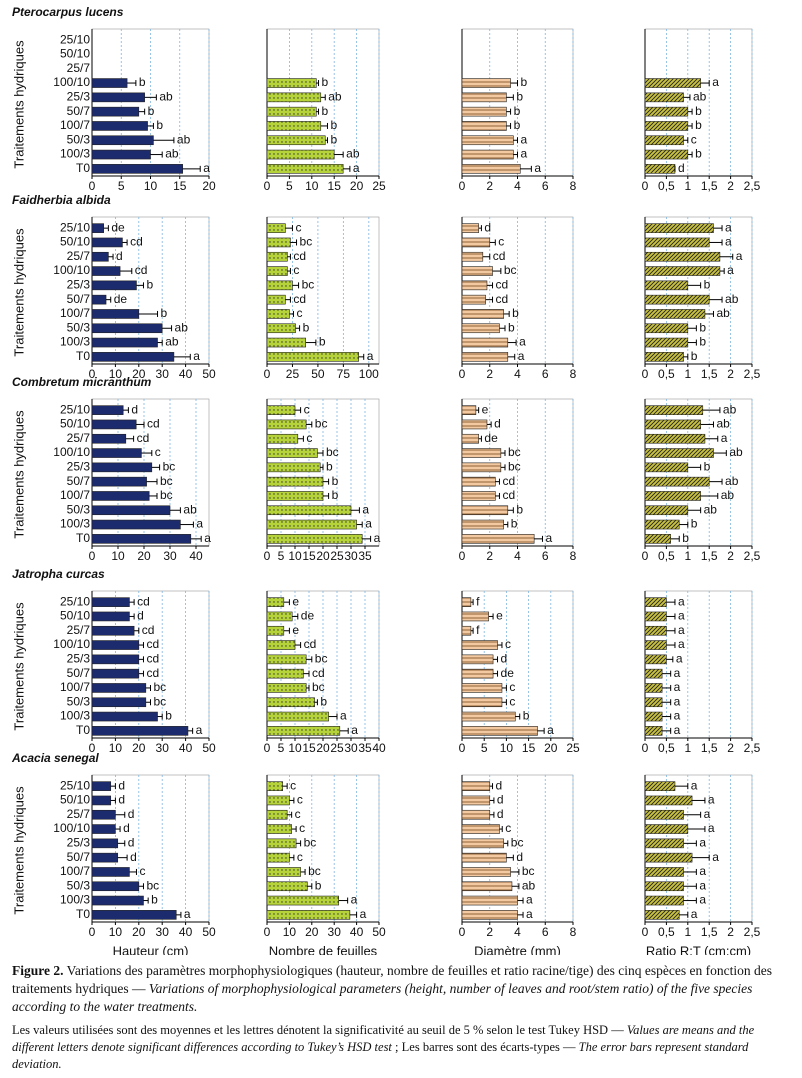 The image size is (802, 1078). I want to click on y-tick-label: 50/3, so click(79, 327).